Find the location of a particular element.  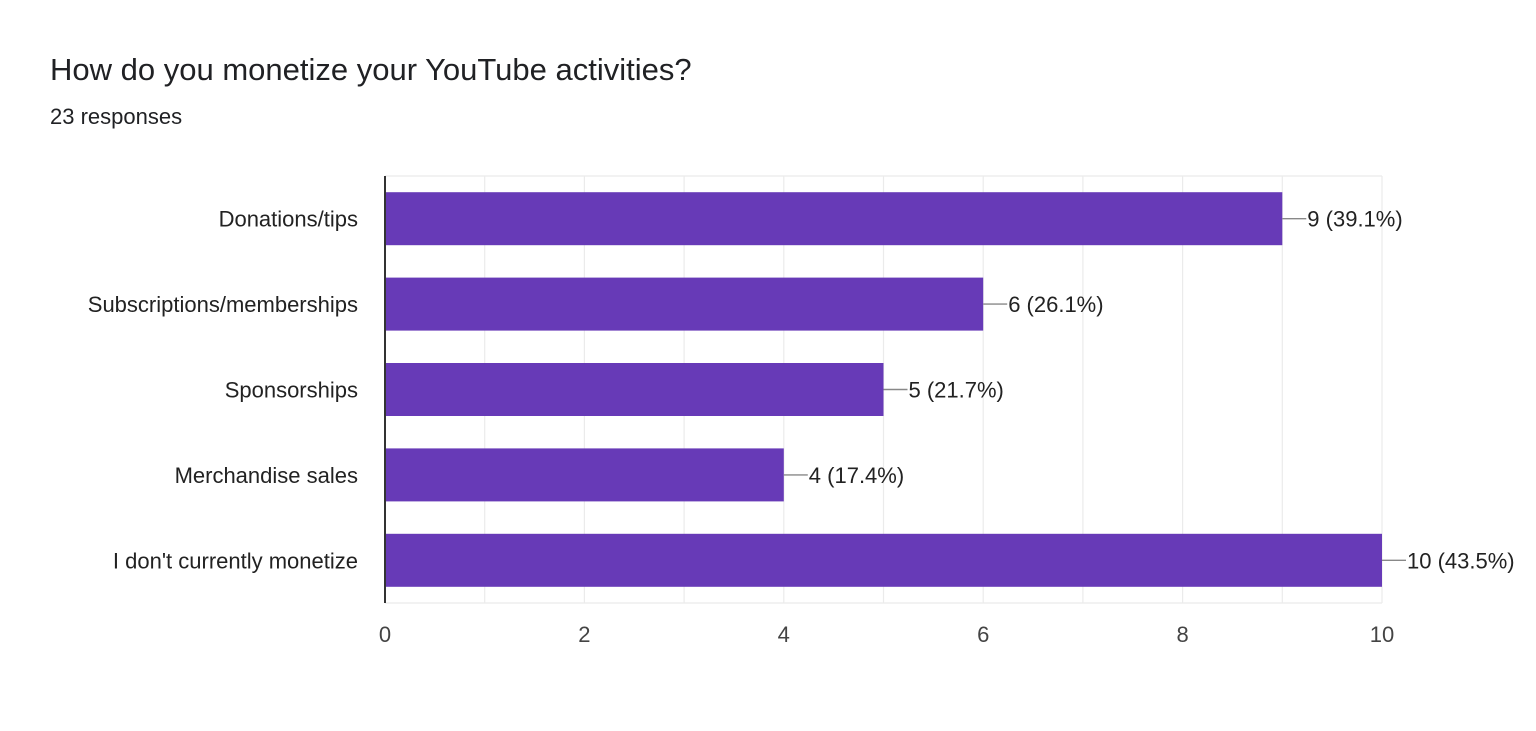

response-count: 23 responses is located at coordinates (116, 116).